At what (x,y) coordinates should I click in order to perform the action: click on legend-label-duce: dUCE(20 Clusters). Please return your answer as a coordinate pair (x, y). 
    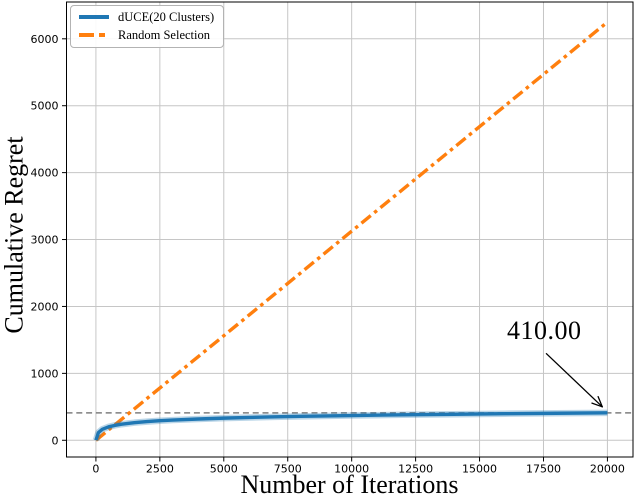
    Looking at the image, I should click on (166, 17).